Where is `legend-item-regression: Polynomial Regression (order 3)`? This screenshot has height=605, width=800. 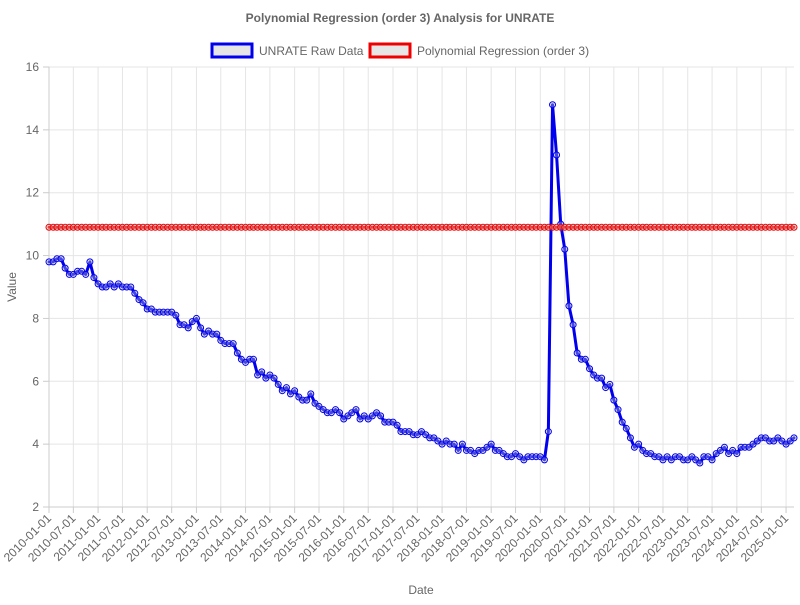
legend-item-regression: Polynomial Regression (order 3) is located at coordinates (478, 50).